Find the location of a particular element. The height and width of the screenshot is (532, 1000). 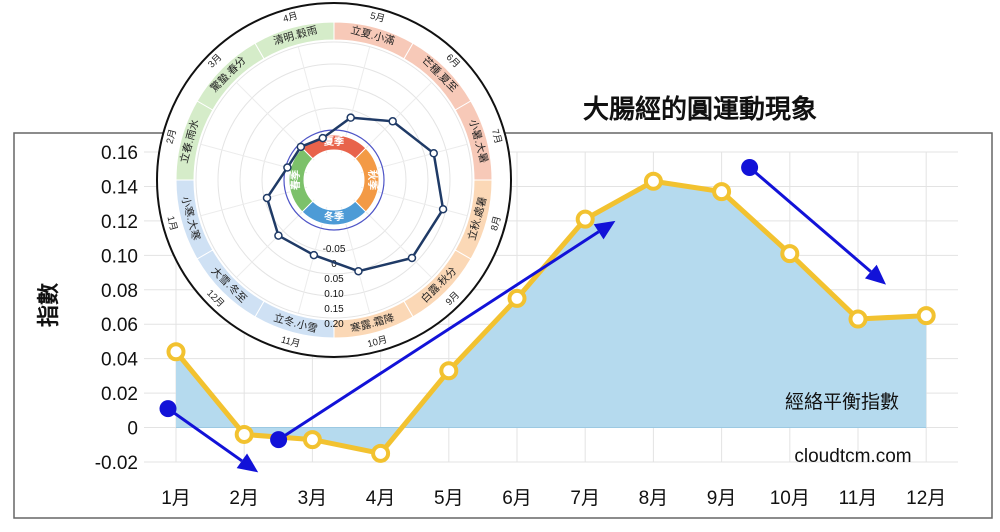

data-point-12月 is located at coordinates (926, 316).